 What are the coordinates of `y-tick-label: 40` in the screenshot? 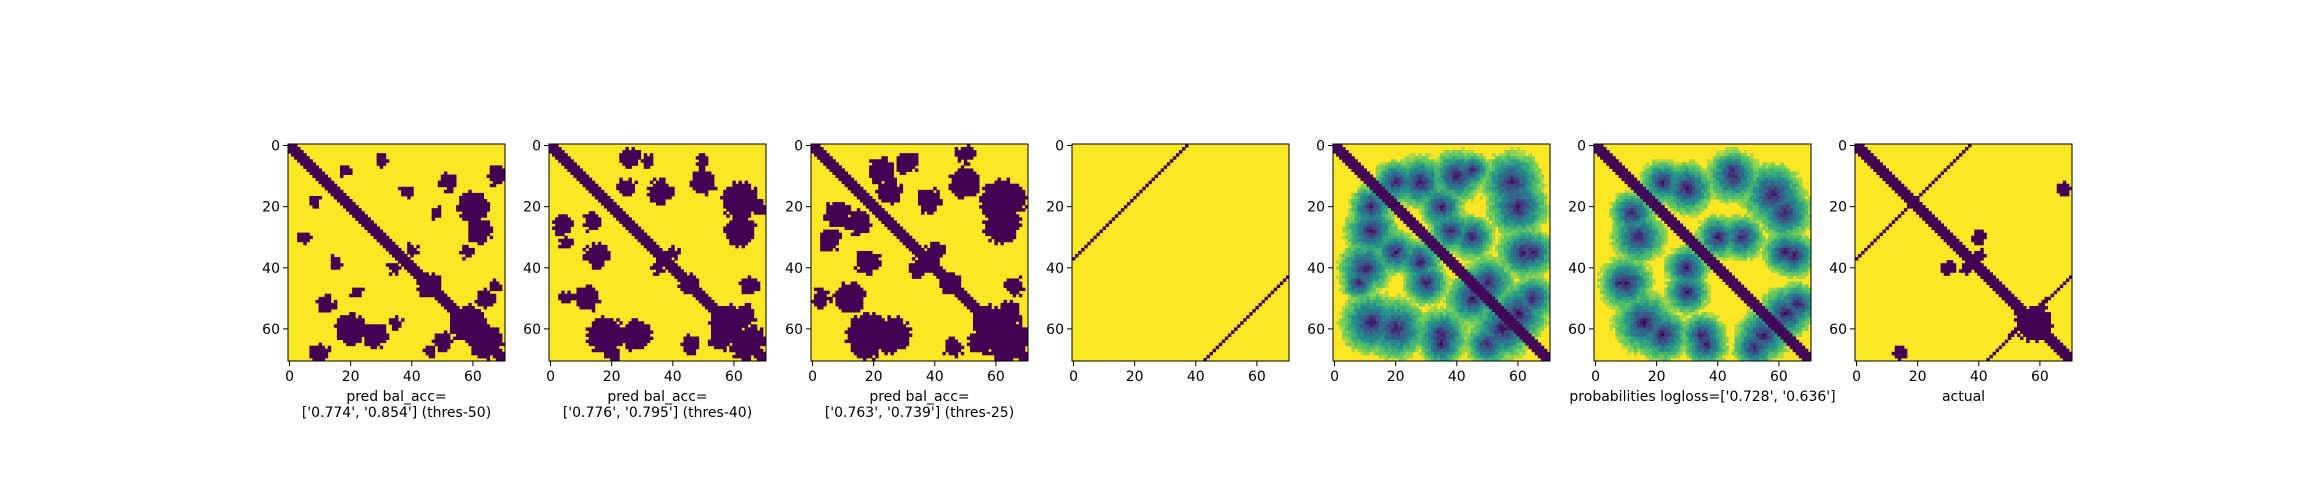 It's located at (532, 269).